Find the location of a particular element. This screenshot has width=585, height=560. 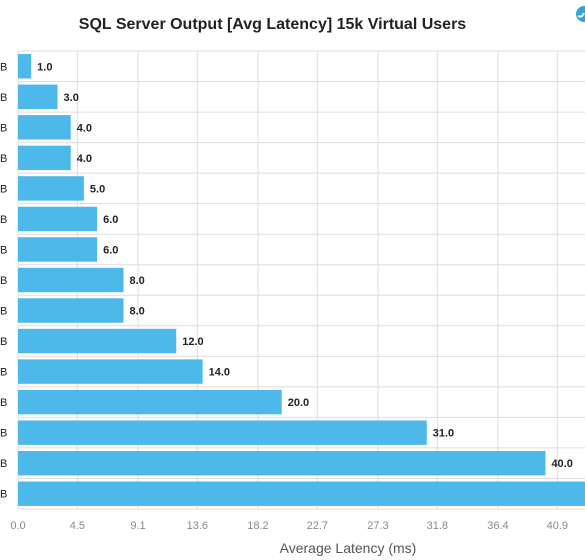

x-axis-label: Average Latency (ms) is located at coordinates (348, 548).